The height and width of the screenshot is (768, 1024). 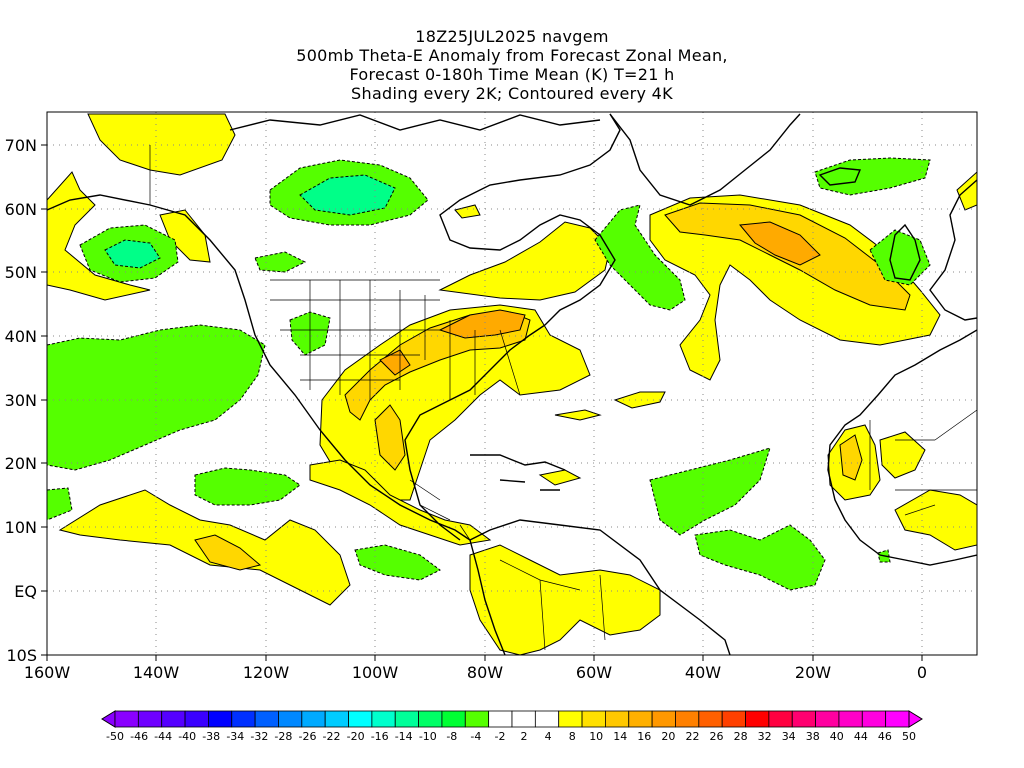 What do you see at coordinates (451, 736) in the screenshot?
I see `colorbar-label: -8` at bounding box center [451, 736].